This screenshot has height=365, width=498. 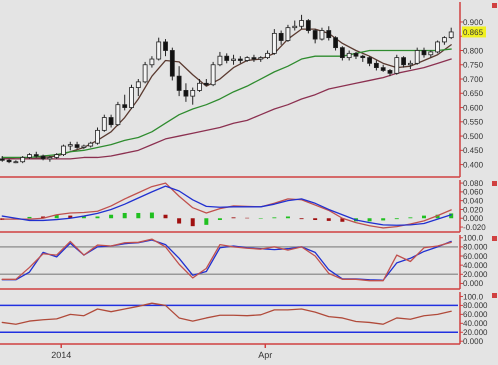 What do you see at coordinates (473, 79) in the screenshot?
I see `y-tick-label: 0.700` at bounding box center [473, 79].